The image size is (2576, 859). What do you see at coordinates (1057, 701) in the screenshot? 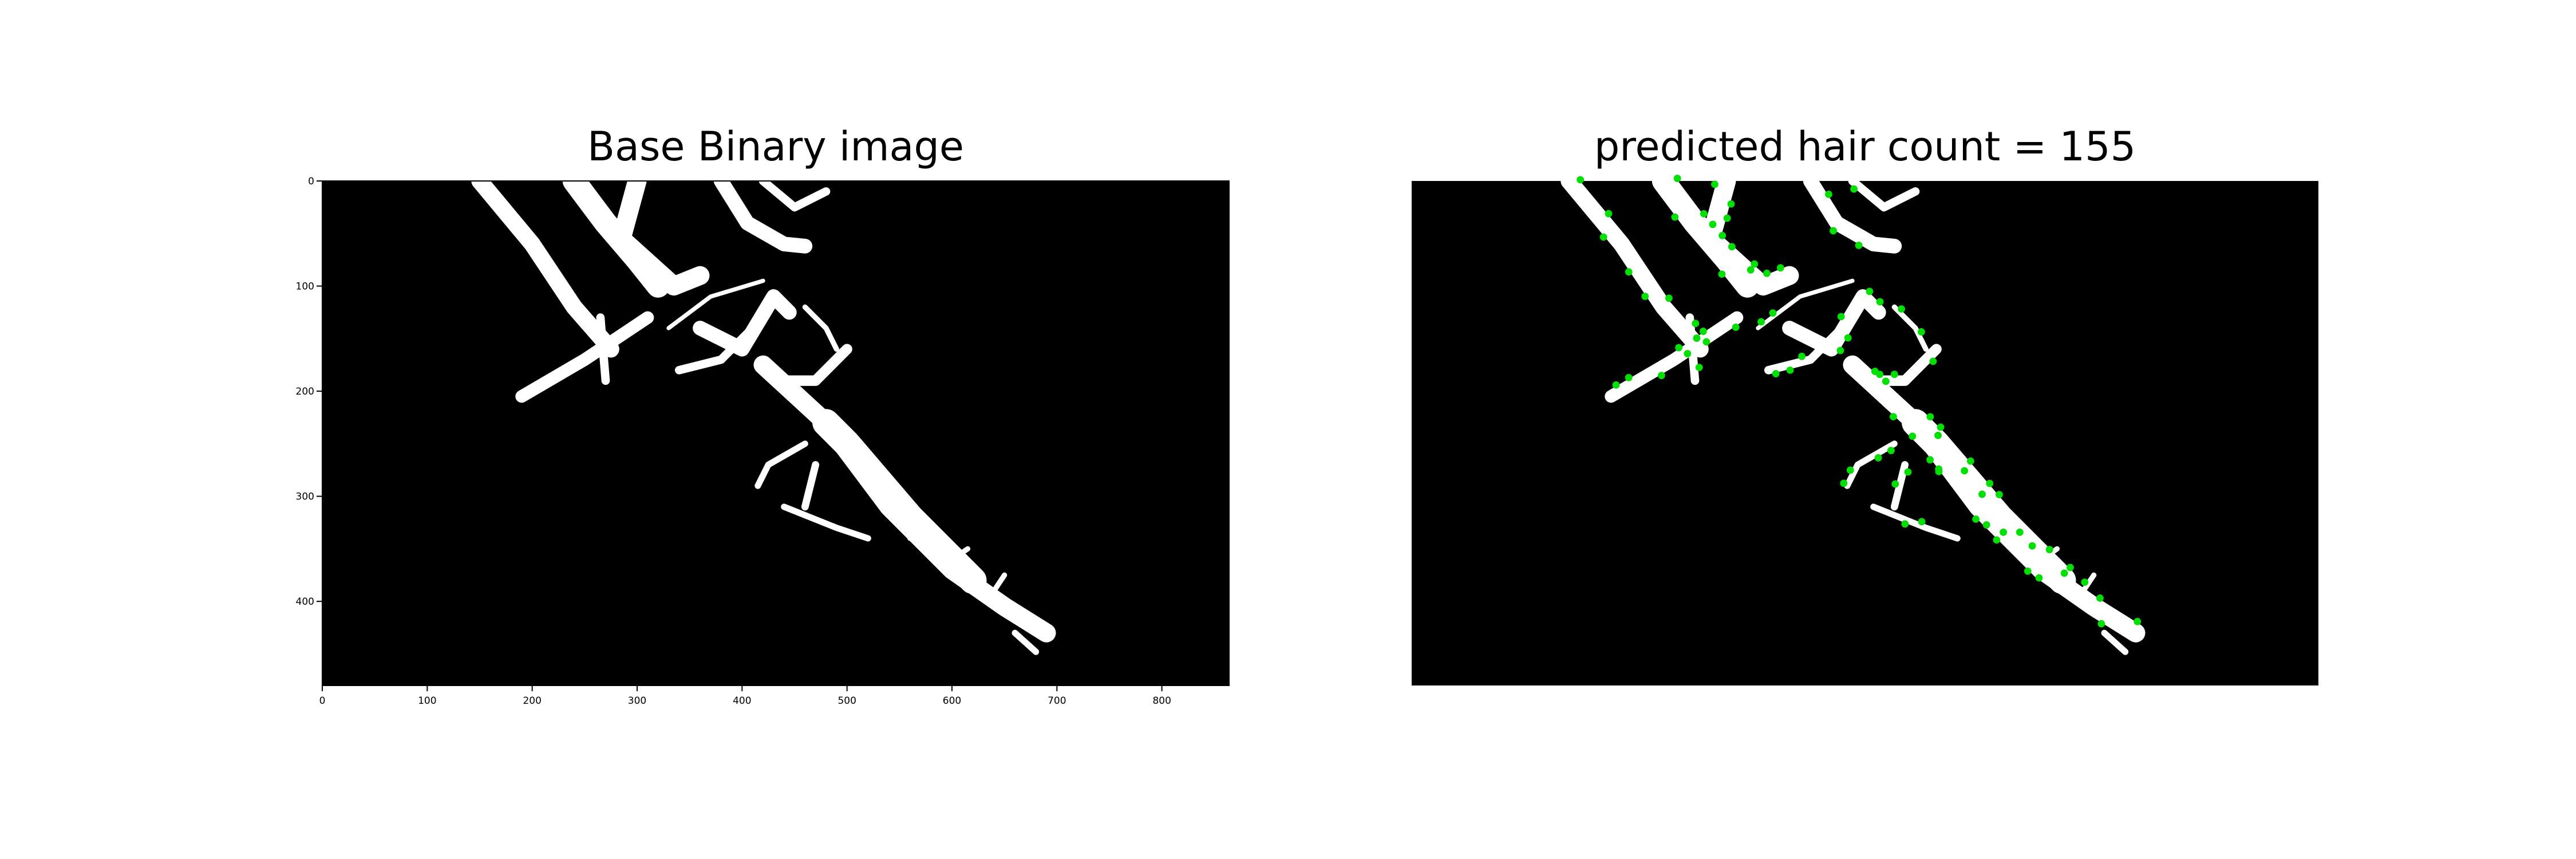
I see `x-tick-label: 700` at bounding box center [1057, 701].